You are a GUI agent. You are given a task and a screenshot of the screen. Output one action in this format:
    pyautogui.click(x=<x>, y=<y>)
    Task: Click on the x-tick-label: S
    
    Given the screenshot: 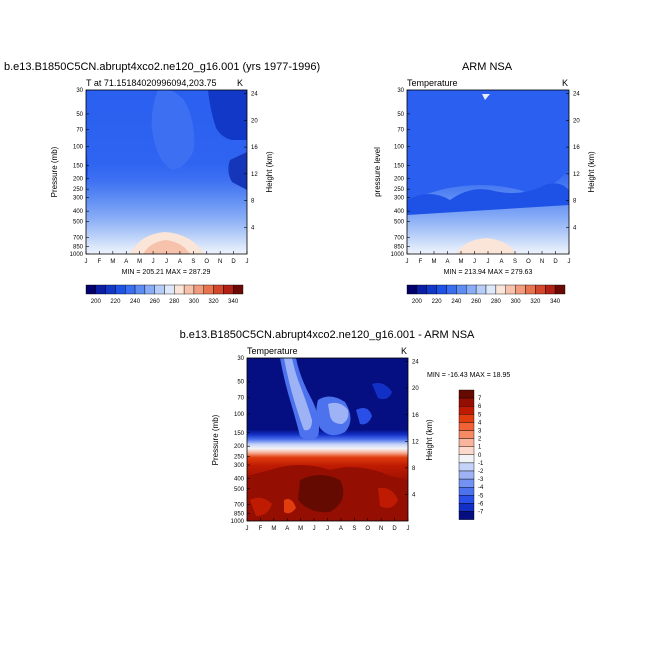 What is the action you would take?
    pyautogui.click(x=354, y=529)
    